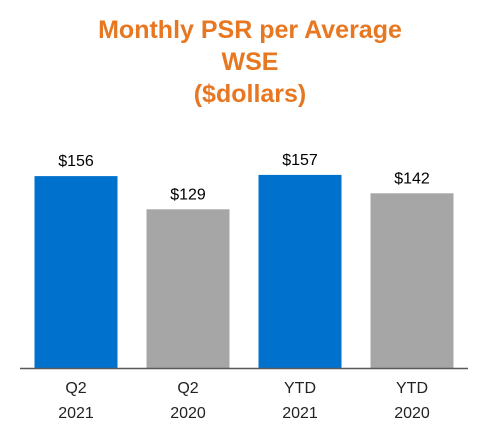  What do you see at coordinates (76, 413) in the screenshot?
I see `x-tick-label-0-1: 2021` at bounding box center [76, 413].